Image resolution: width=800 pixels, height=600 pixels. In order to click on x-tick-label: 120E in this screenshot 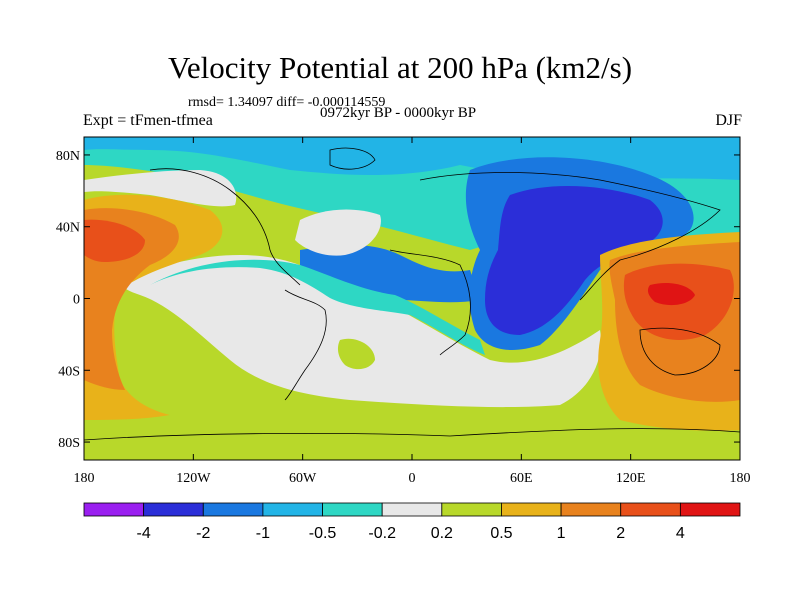, I will do `click(631, 478)`.